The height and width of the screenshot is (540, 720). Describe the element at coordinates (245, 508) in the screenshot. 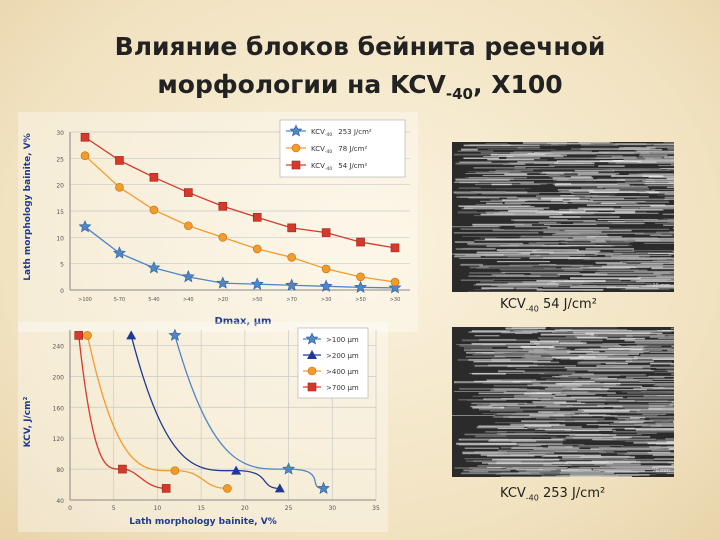

I see `chart2-x-tick-label: 20` at that location.